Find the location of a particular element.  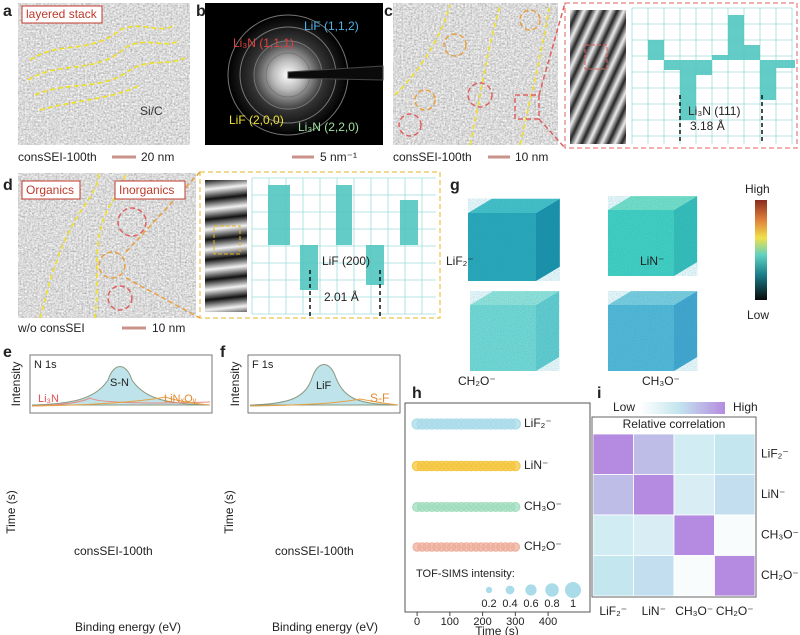

peak-label: LiNₓOᵧ is located at coordinates (180, 399).